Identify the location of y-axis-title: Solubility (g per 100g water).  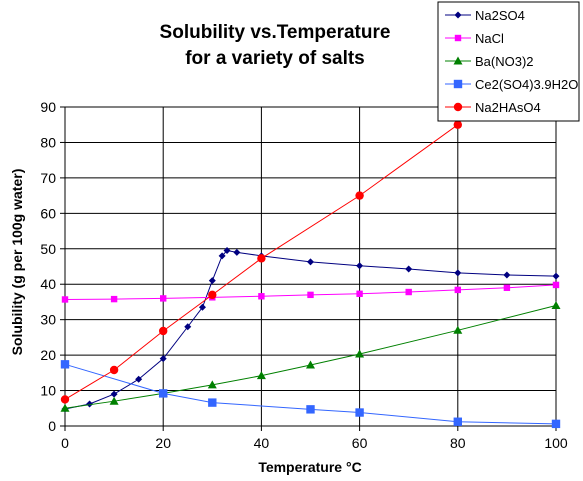
(17, 262).